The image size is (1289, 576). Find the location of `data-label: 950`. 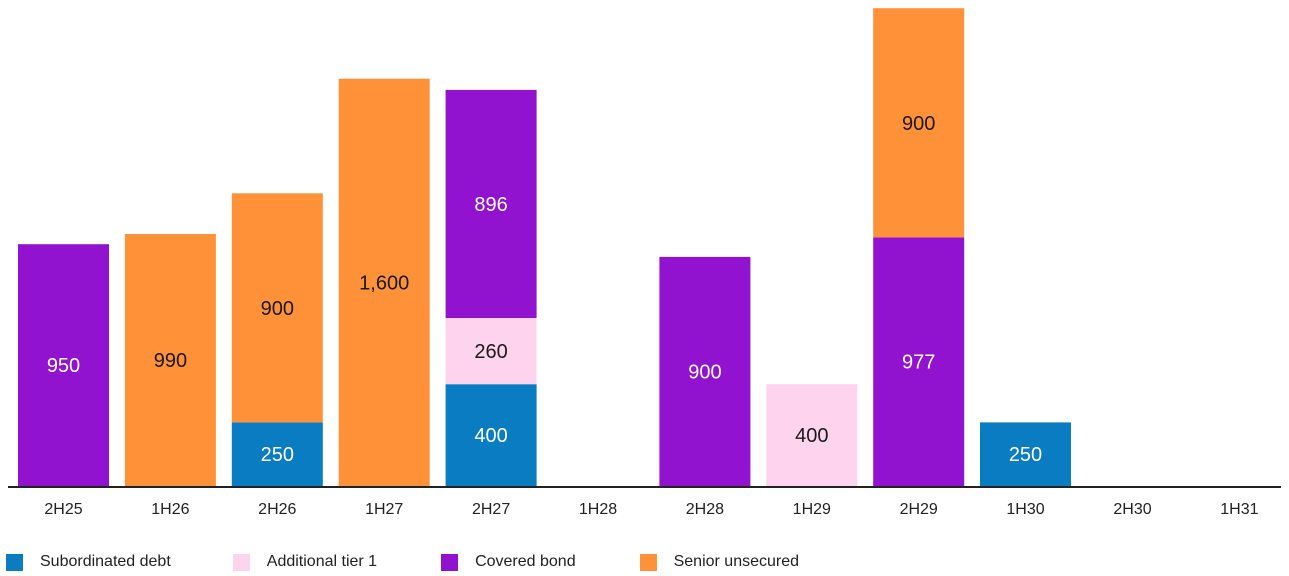

data-label: 950 is located at coordinates (63, 366).